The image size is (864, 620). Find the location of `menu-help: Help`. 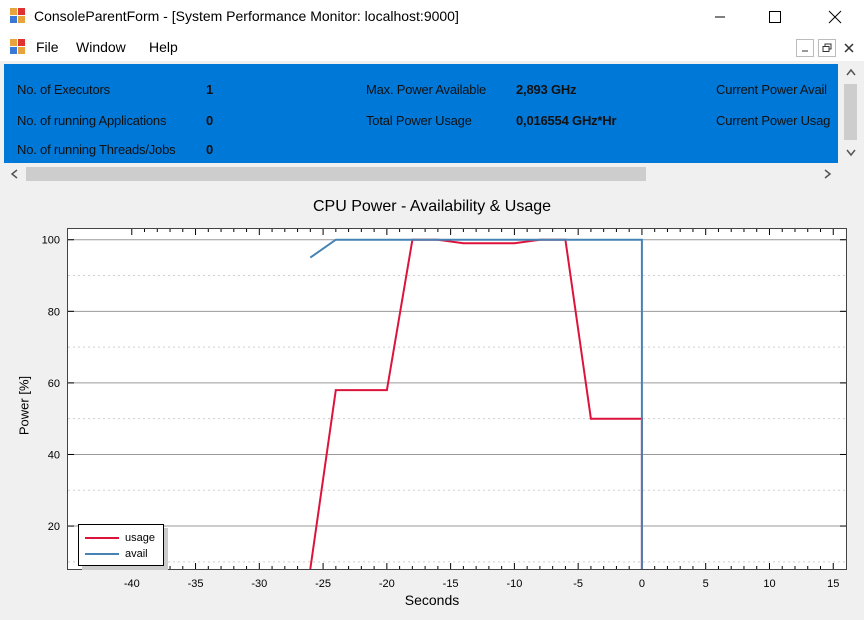

menu-help: Help is located at coordinates (163, 47).